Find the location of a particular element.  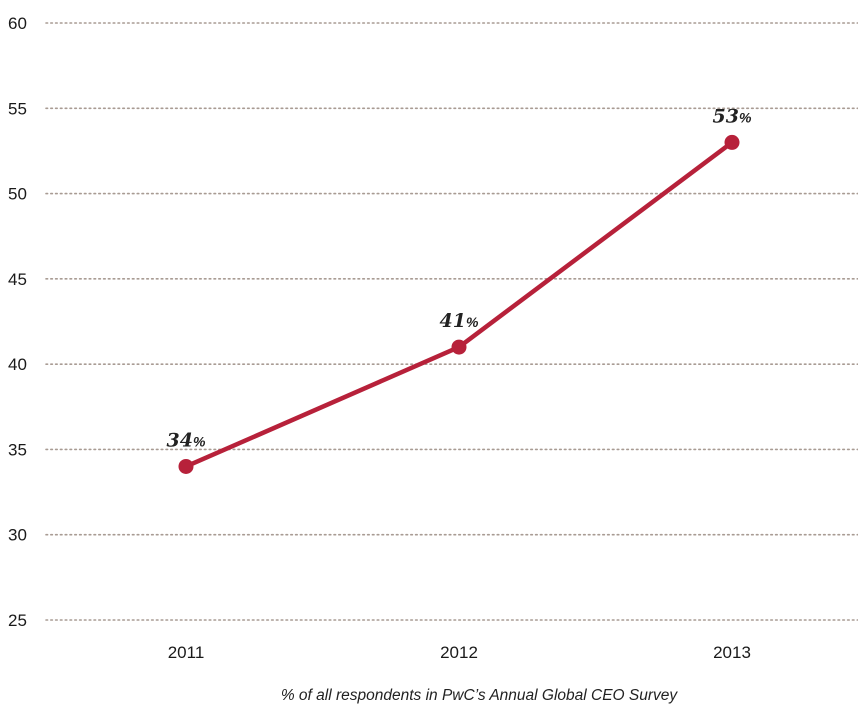

y-tick-label-30: 30 is located at coordinates (17, 535).